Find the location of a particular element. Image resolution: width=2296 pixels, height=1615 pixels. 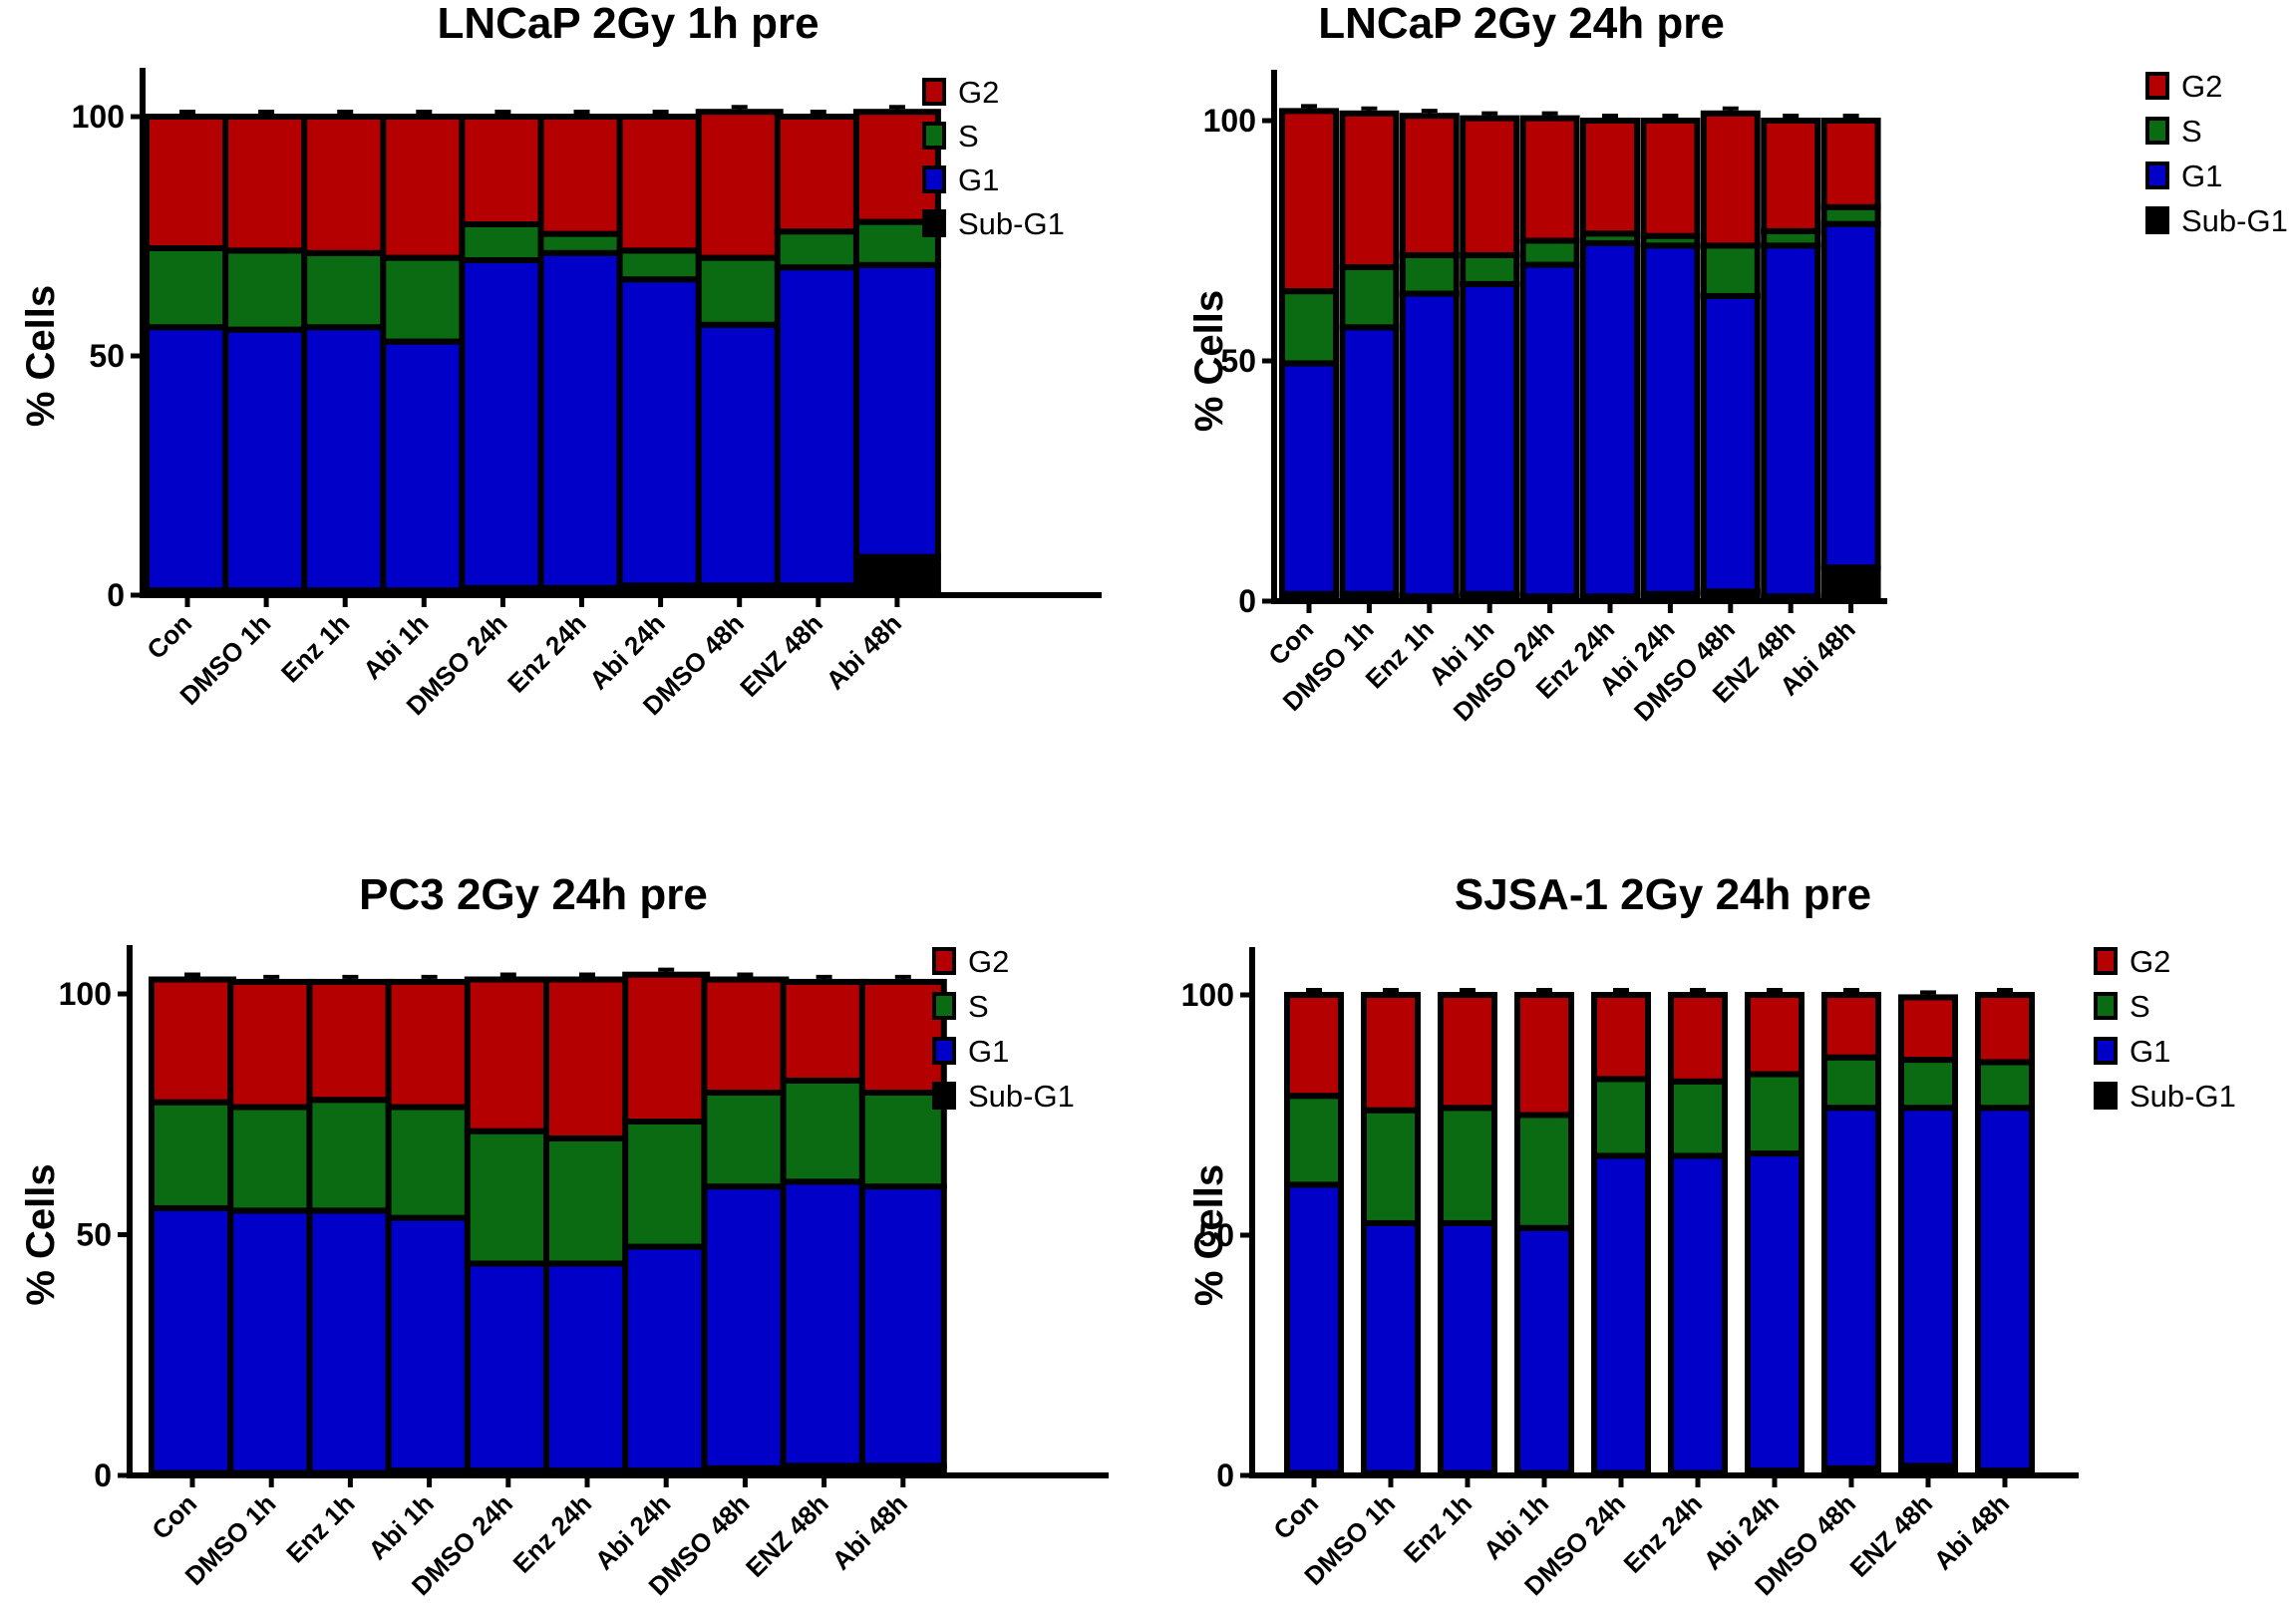

bar-g1-abi-48h is located at coordinates (896, 410).